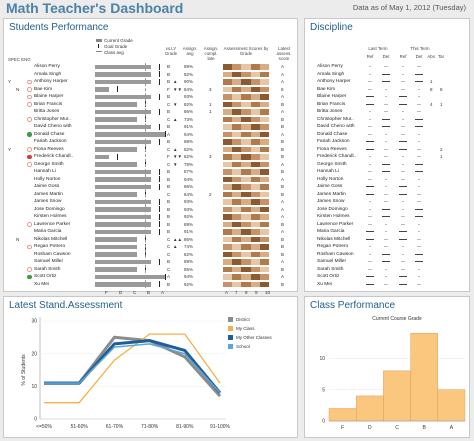 This screenshot has width=474, height=441. I want to click on legend-other-classes: My Other Classes, so click(254, 337).